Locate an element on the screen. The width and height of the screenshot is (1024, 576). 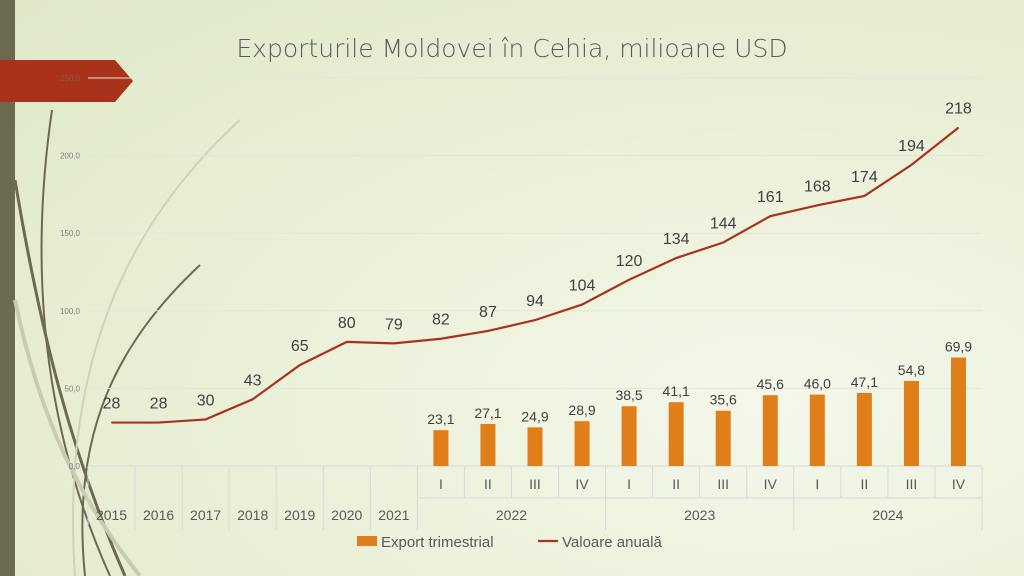
line-data-label: 144 is located at coordinates (723, 224).